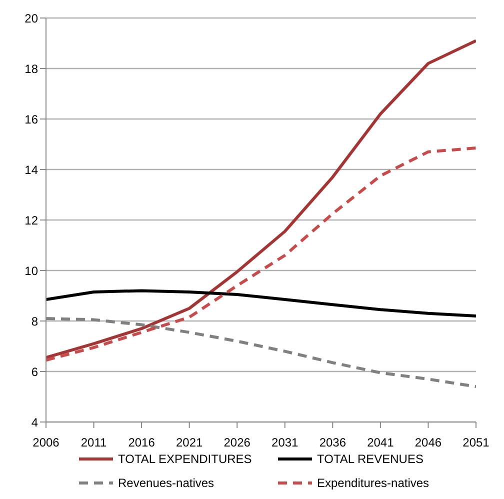  Describe the element at coordinates (476, 443) in the screenshot. I see `x-tick-label: 2051` at that location.